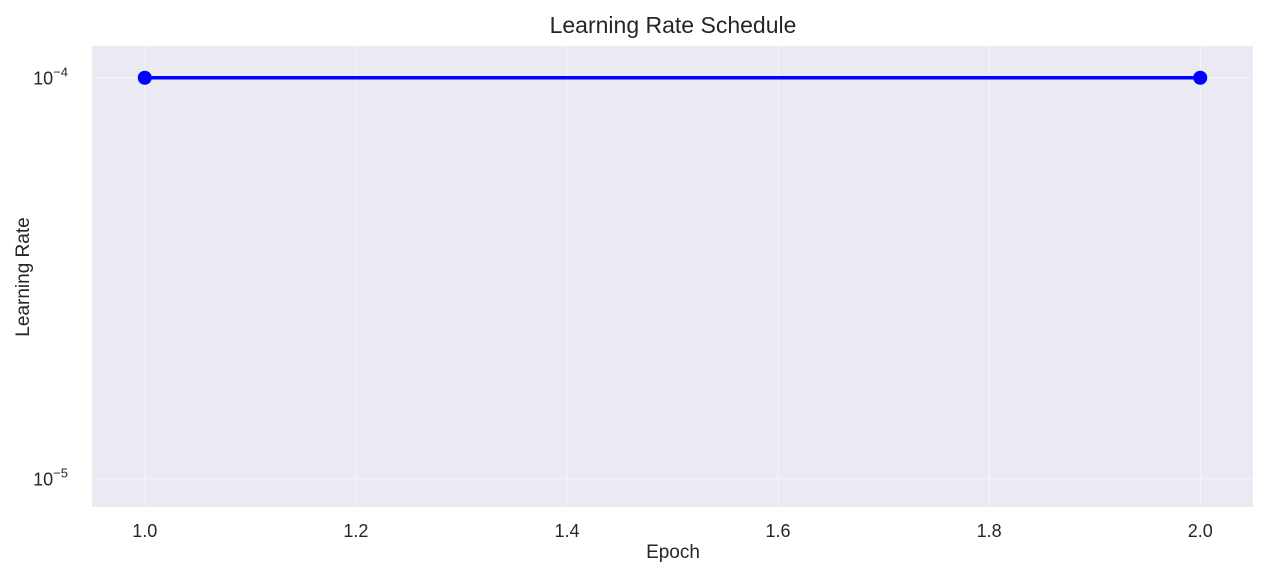 Image resolution: width=1268 pixels, height=577 pixels. Describe the element at coordinates (355, 531) in the screenshot. I see `x-tick-label: 1.2` at that location.